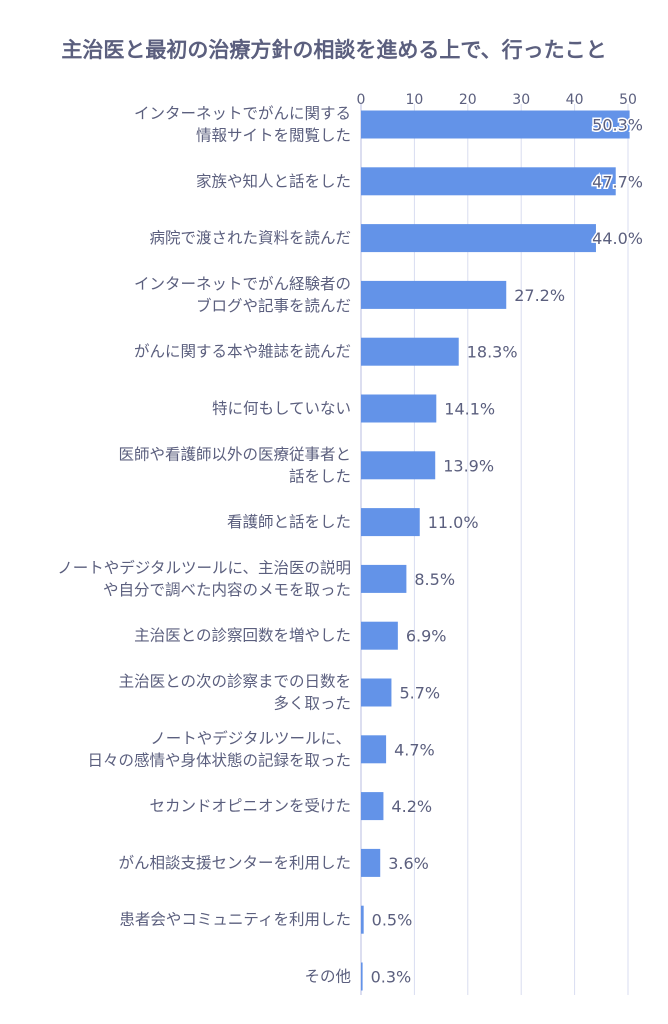  Describe the element at coordinates (469, 409) in the screenshot. I see `value-label: 14.1%` at that location.